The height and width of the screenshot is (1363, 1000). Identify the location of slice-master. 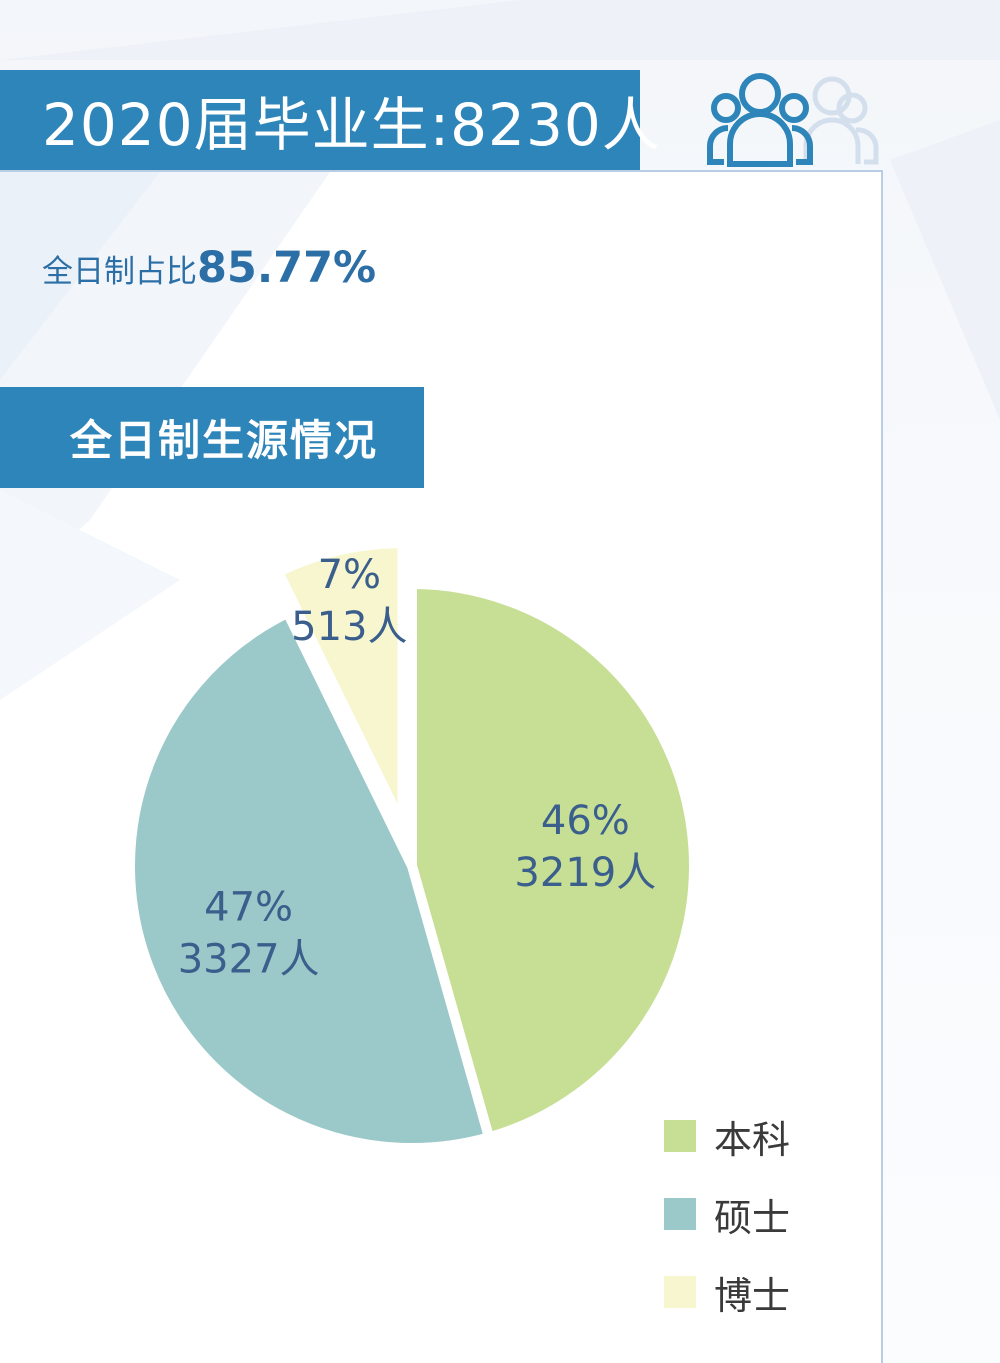
(309, 880).